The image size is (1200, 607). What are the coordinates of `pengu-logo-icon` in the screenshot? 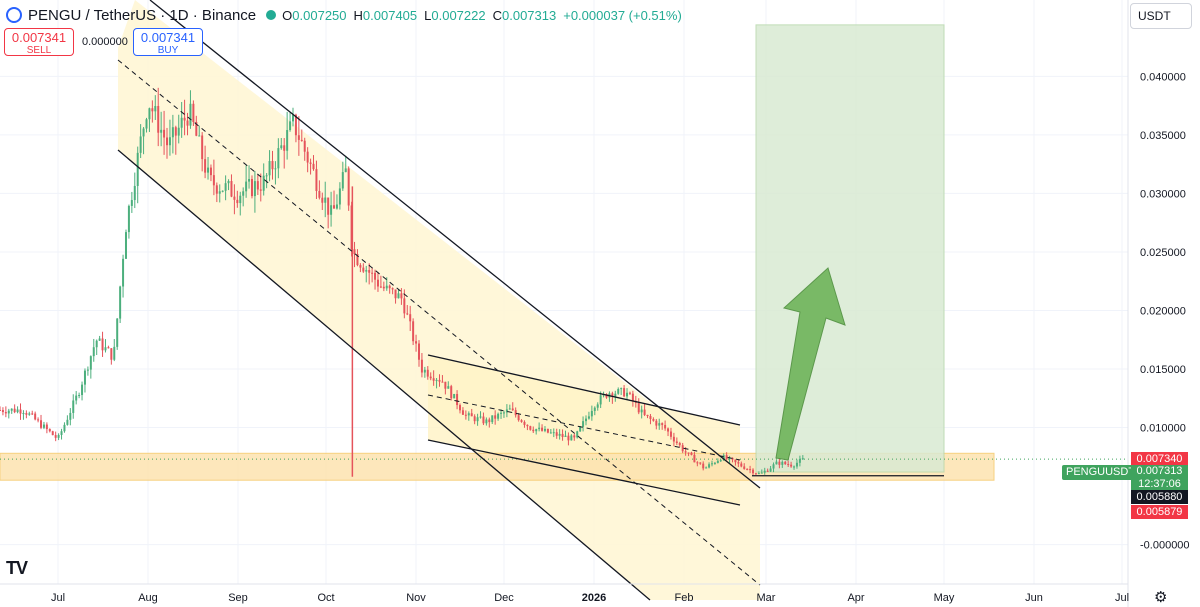 It's located at (14, 15).